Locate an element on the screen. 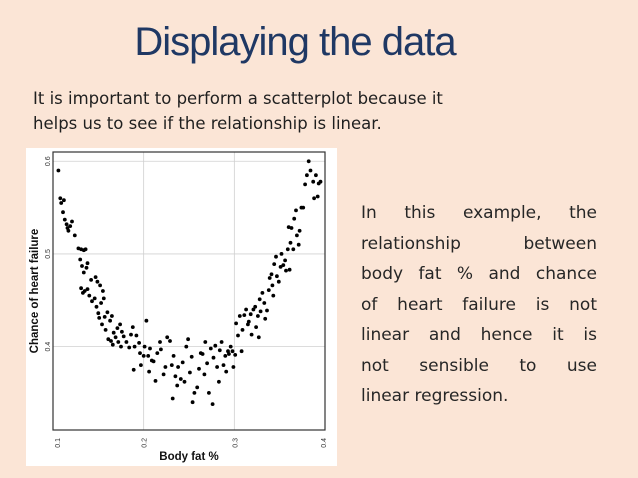 This screenshot has width=638, height=478. explanation-line: body fat % and chance is located at coordinates (479, 274).